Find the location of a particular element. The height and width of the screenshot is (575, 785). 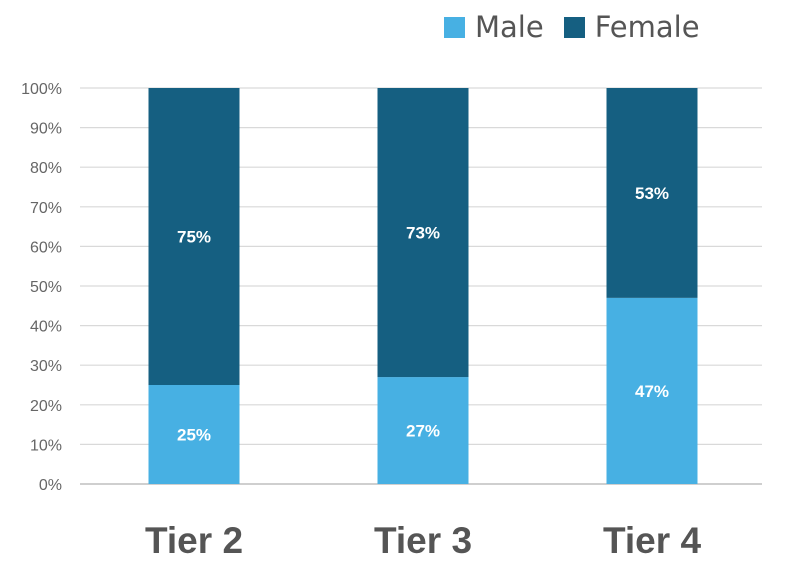

x-category-label: Tier 2 is located at coordinates (194, 540).